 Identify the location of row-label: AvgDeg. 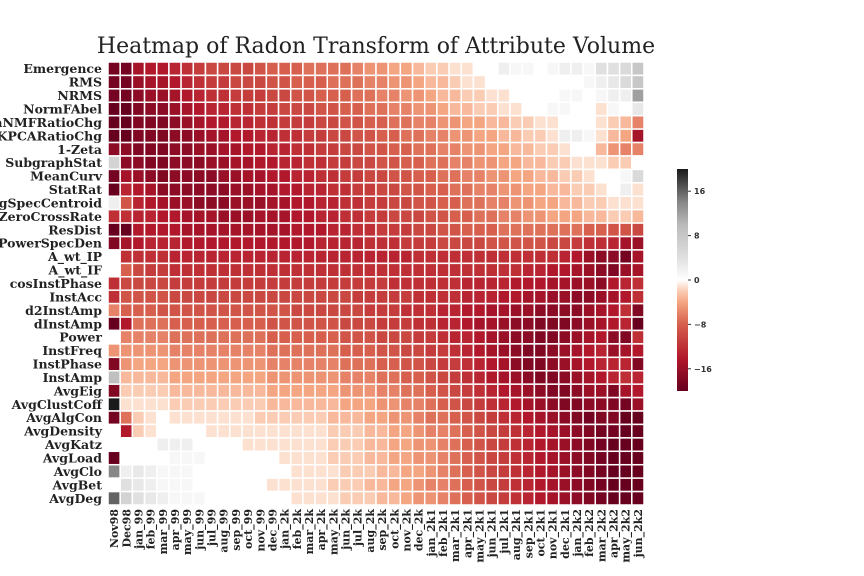
(75, 498).